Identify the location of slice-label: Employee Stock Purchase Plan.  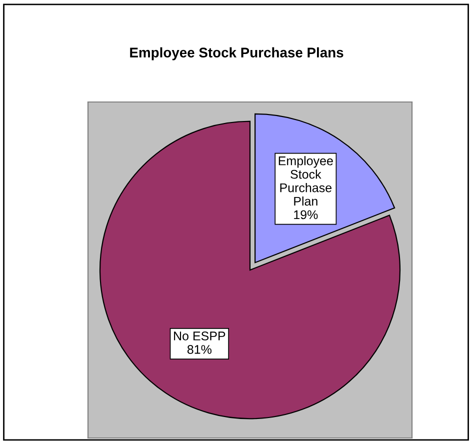
(305, 181).